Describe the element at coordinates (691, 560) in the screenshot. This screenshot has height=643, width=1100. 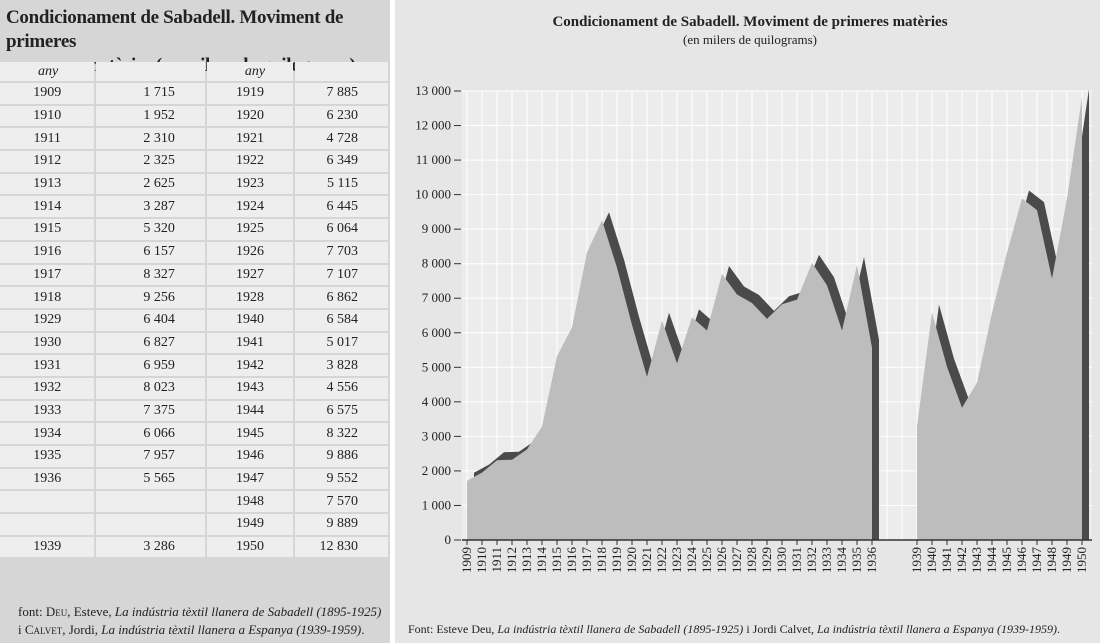
I see `x-tick-label: 1924` at that location.